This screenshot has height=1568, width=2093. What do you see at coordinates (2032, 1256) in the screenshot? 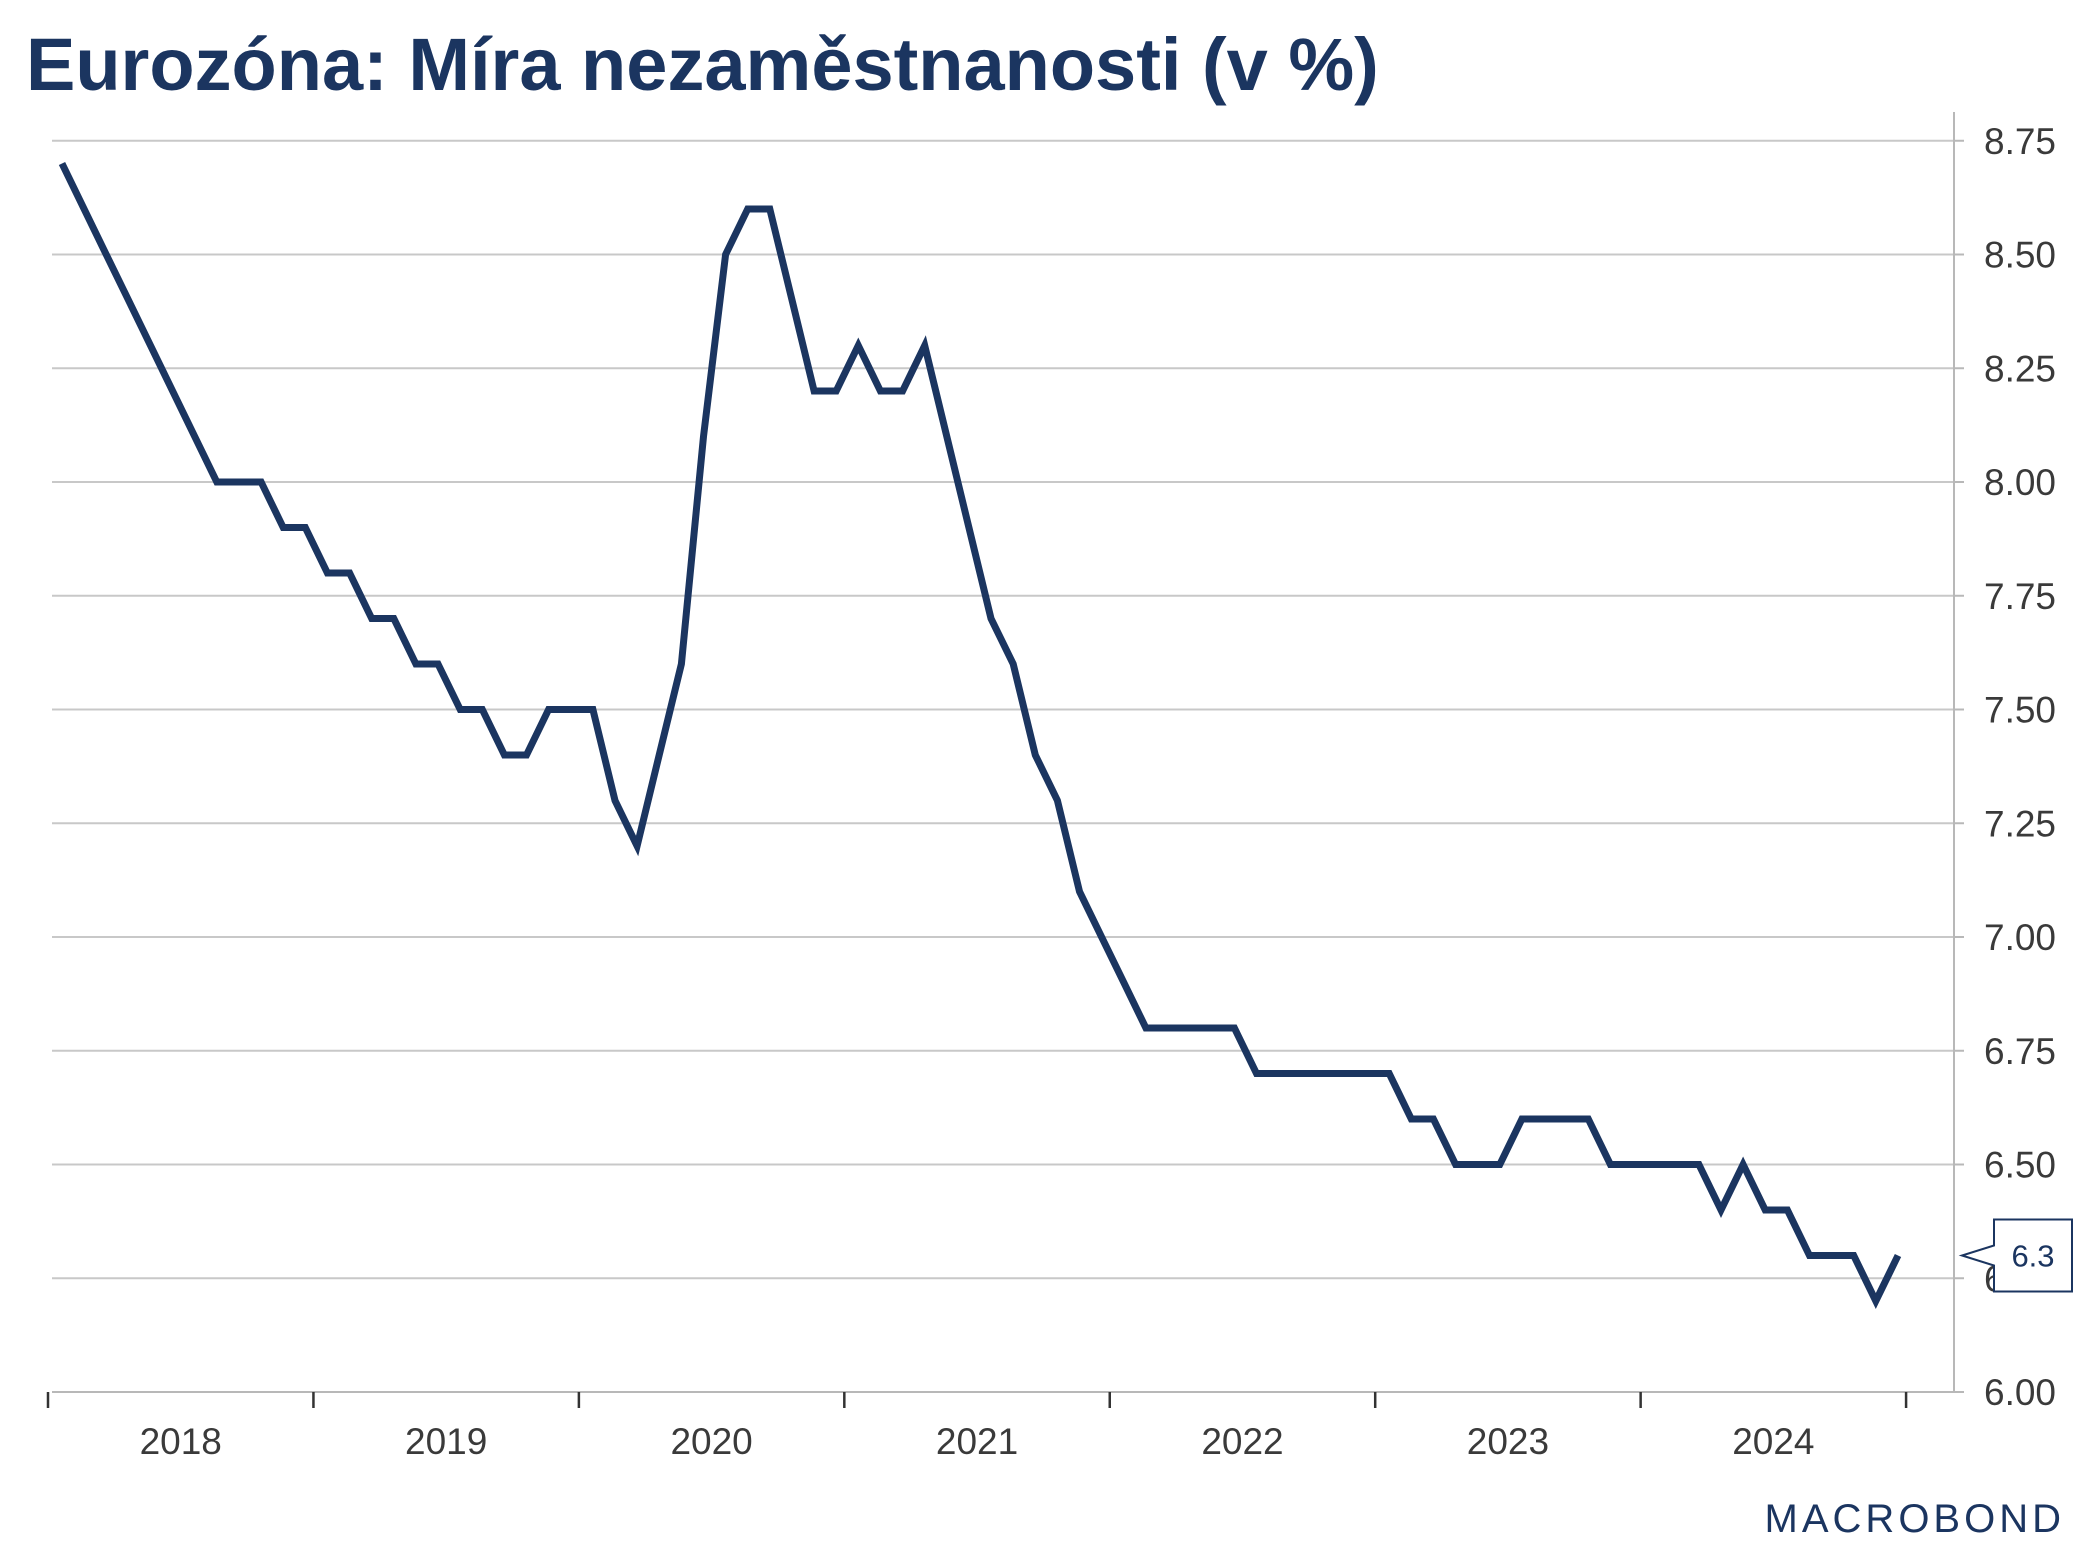
I see `end-value-text: 6.3` at bounding box center [2032, 1256].